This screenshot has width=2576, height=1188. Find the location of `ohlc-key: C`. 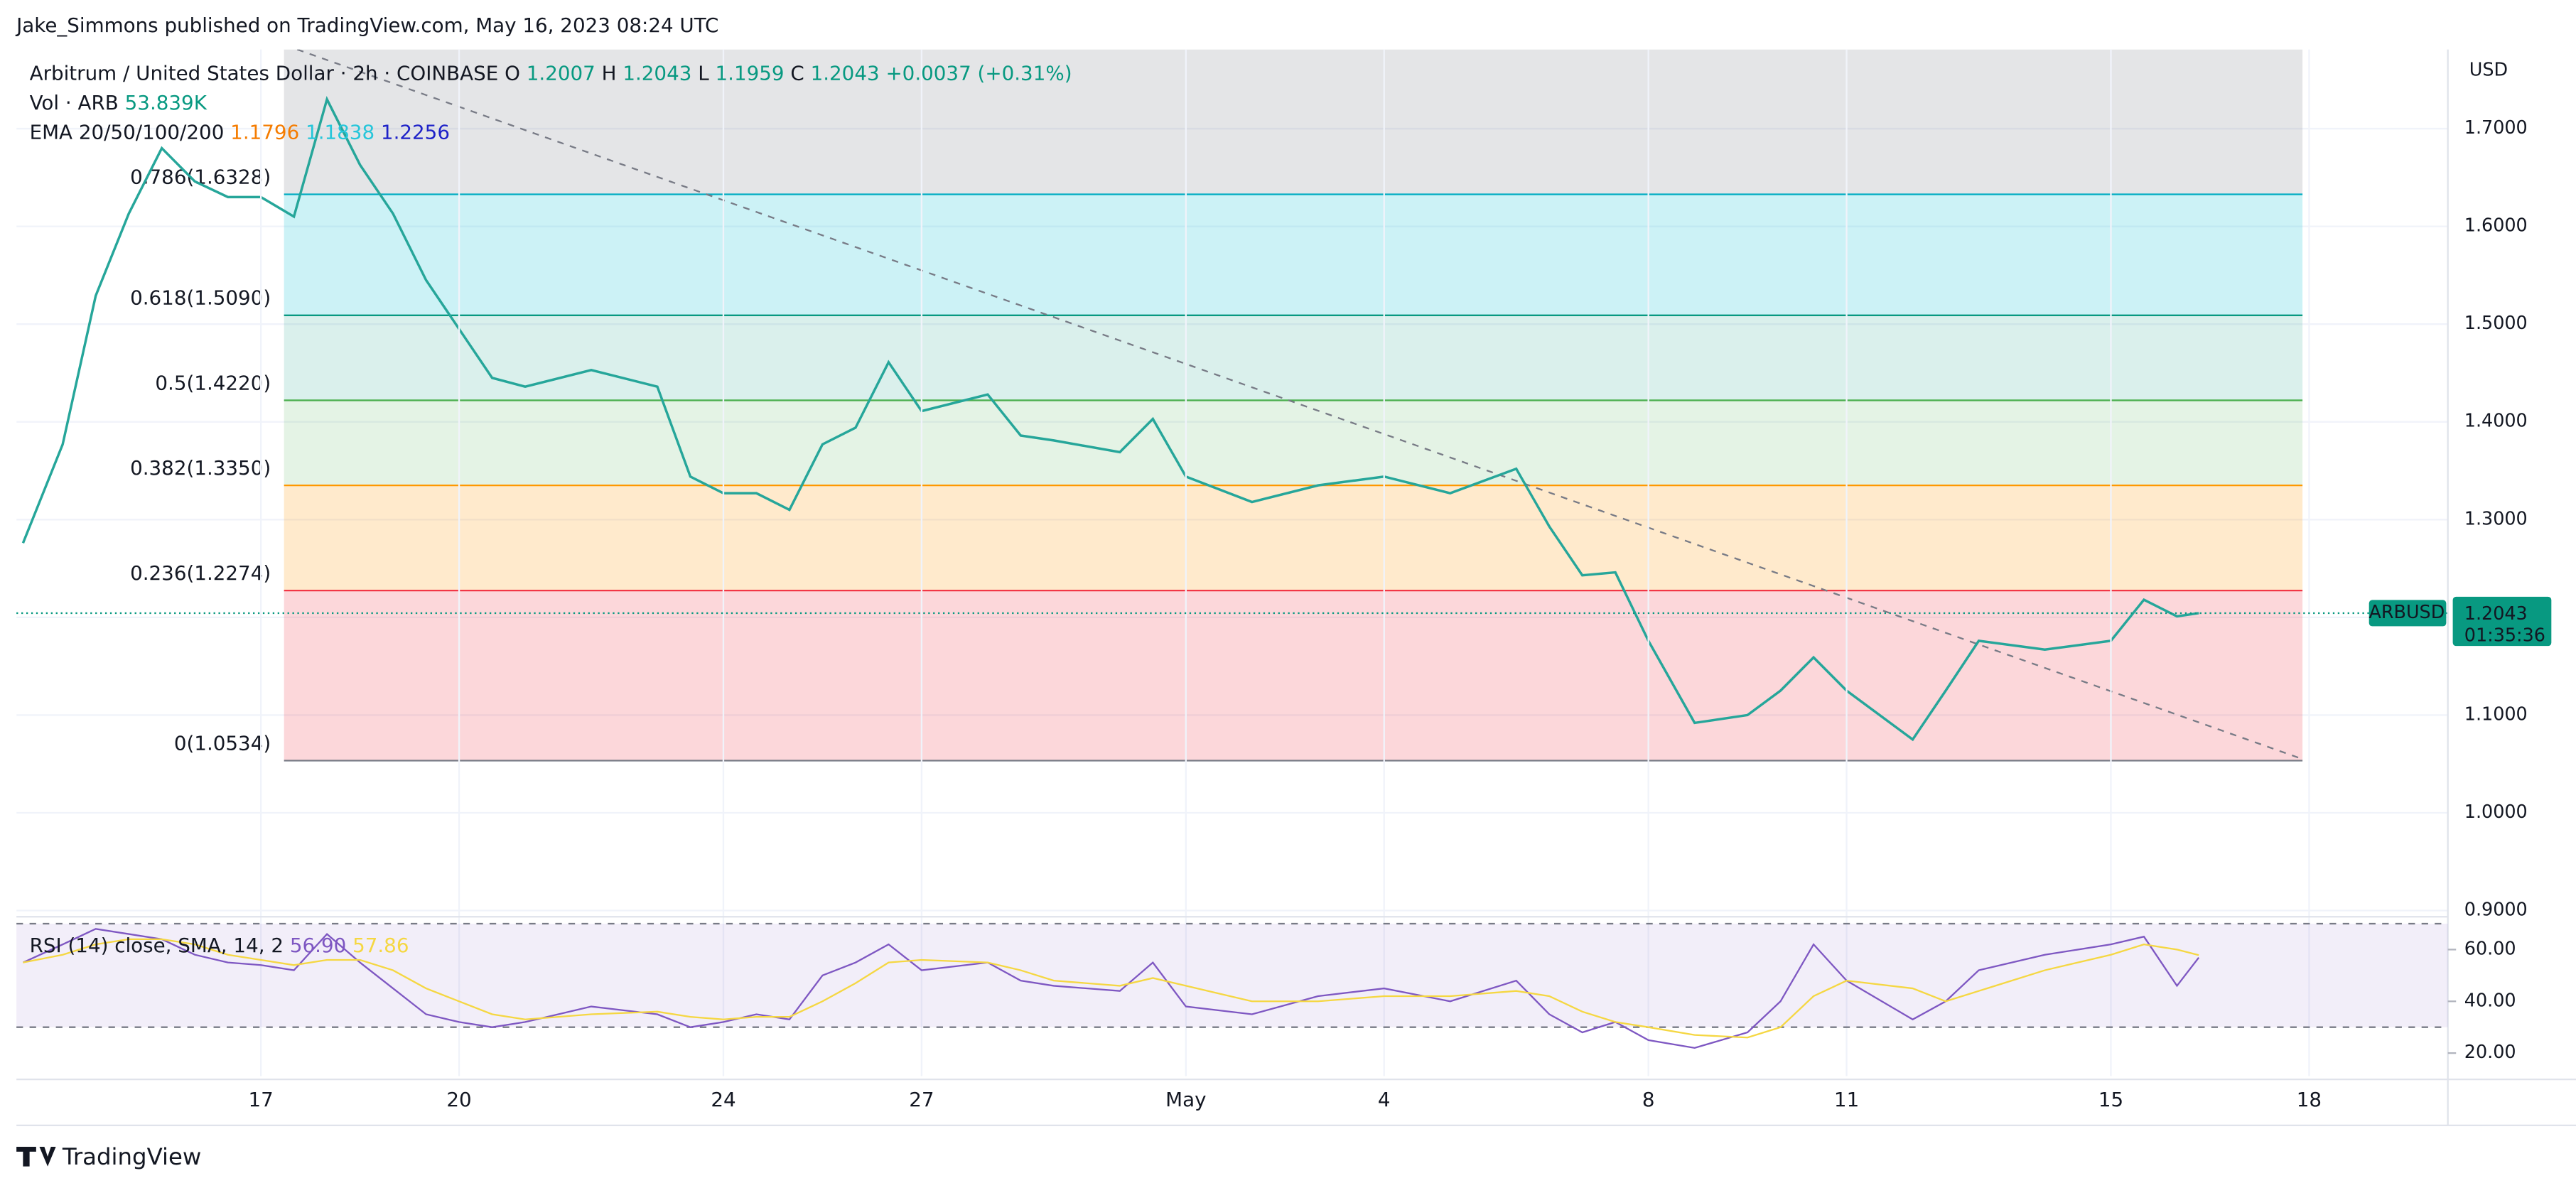

ohlc-key: C is located at coordinates (797, 73).